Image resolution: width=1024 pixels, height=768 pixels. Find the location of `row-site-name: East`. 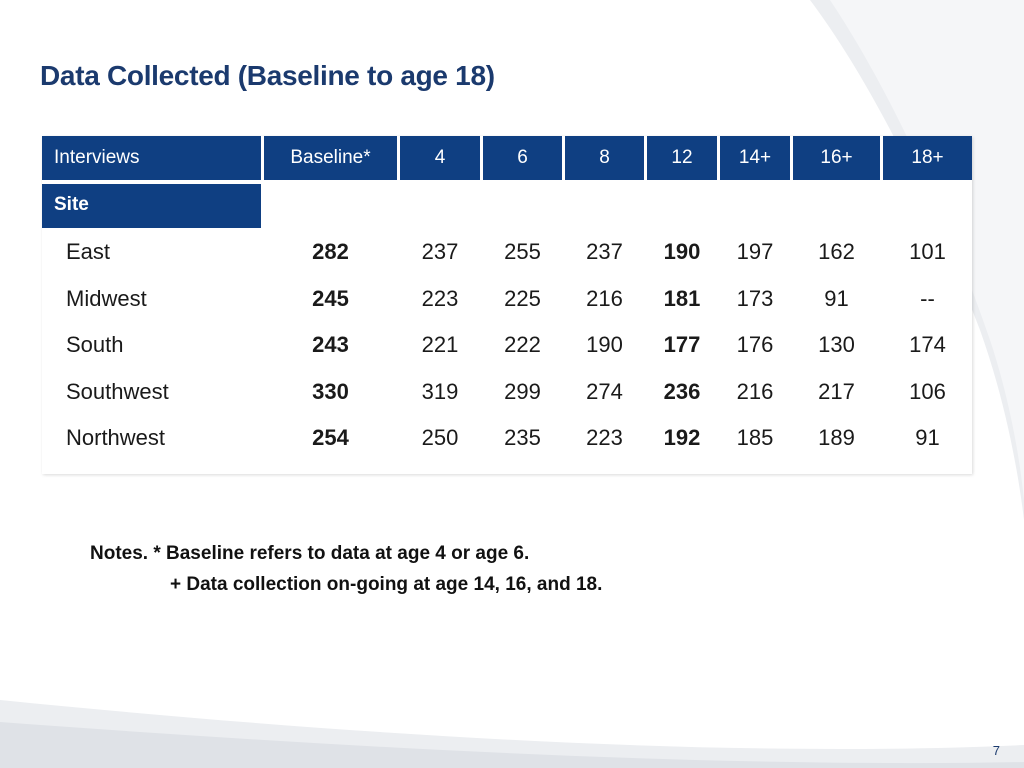

row-site-name: East is located at coordinates (88, 251).